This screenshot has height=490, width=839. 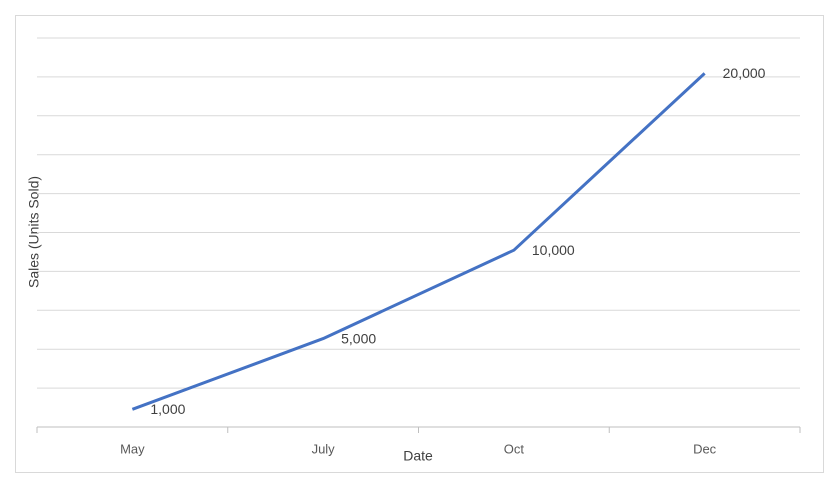 I want to click on x-tick-label: Dec, so click(x=705, y=448).